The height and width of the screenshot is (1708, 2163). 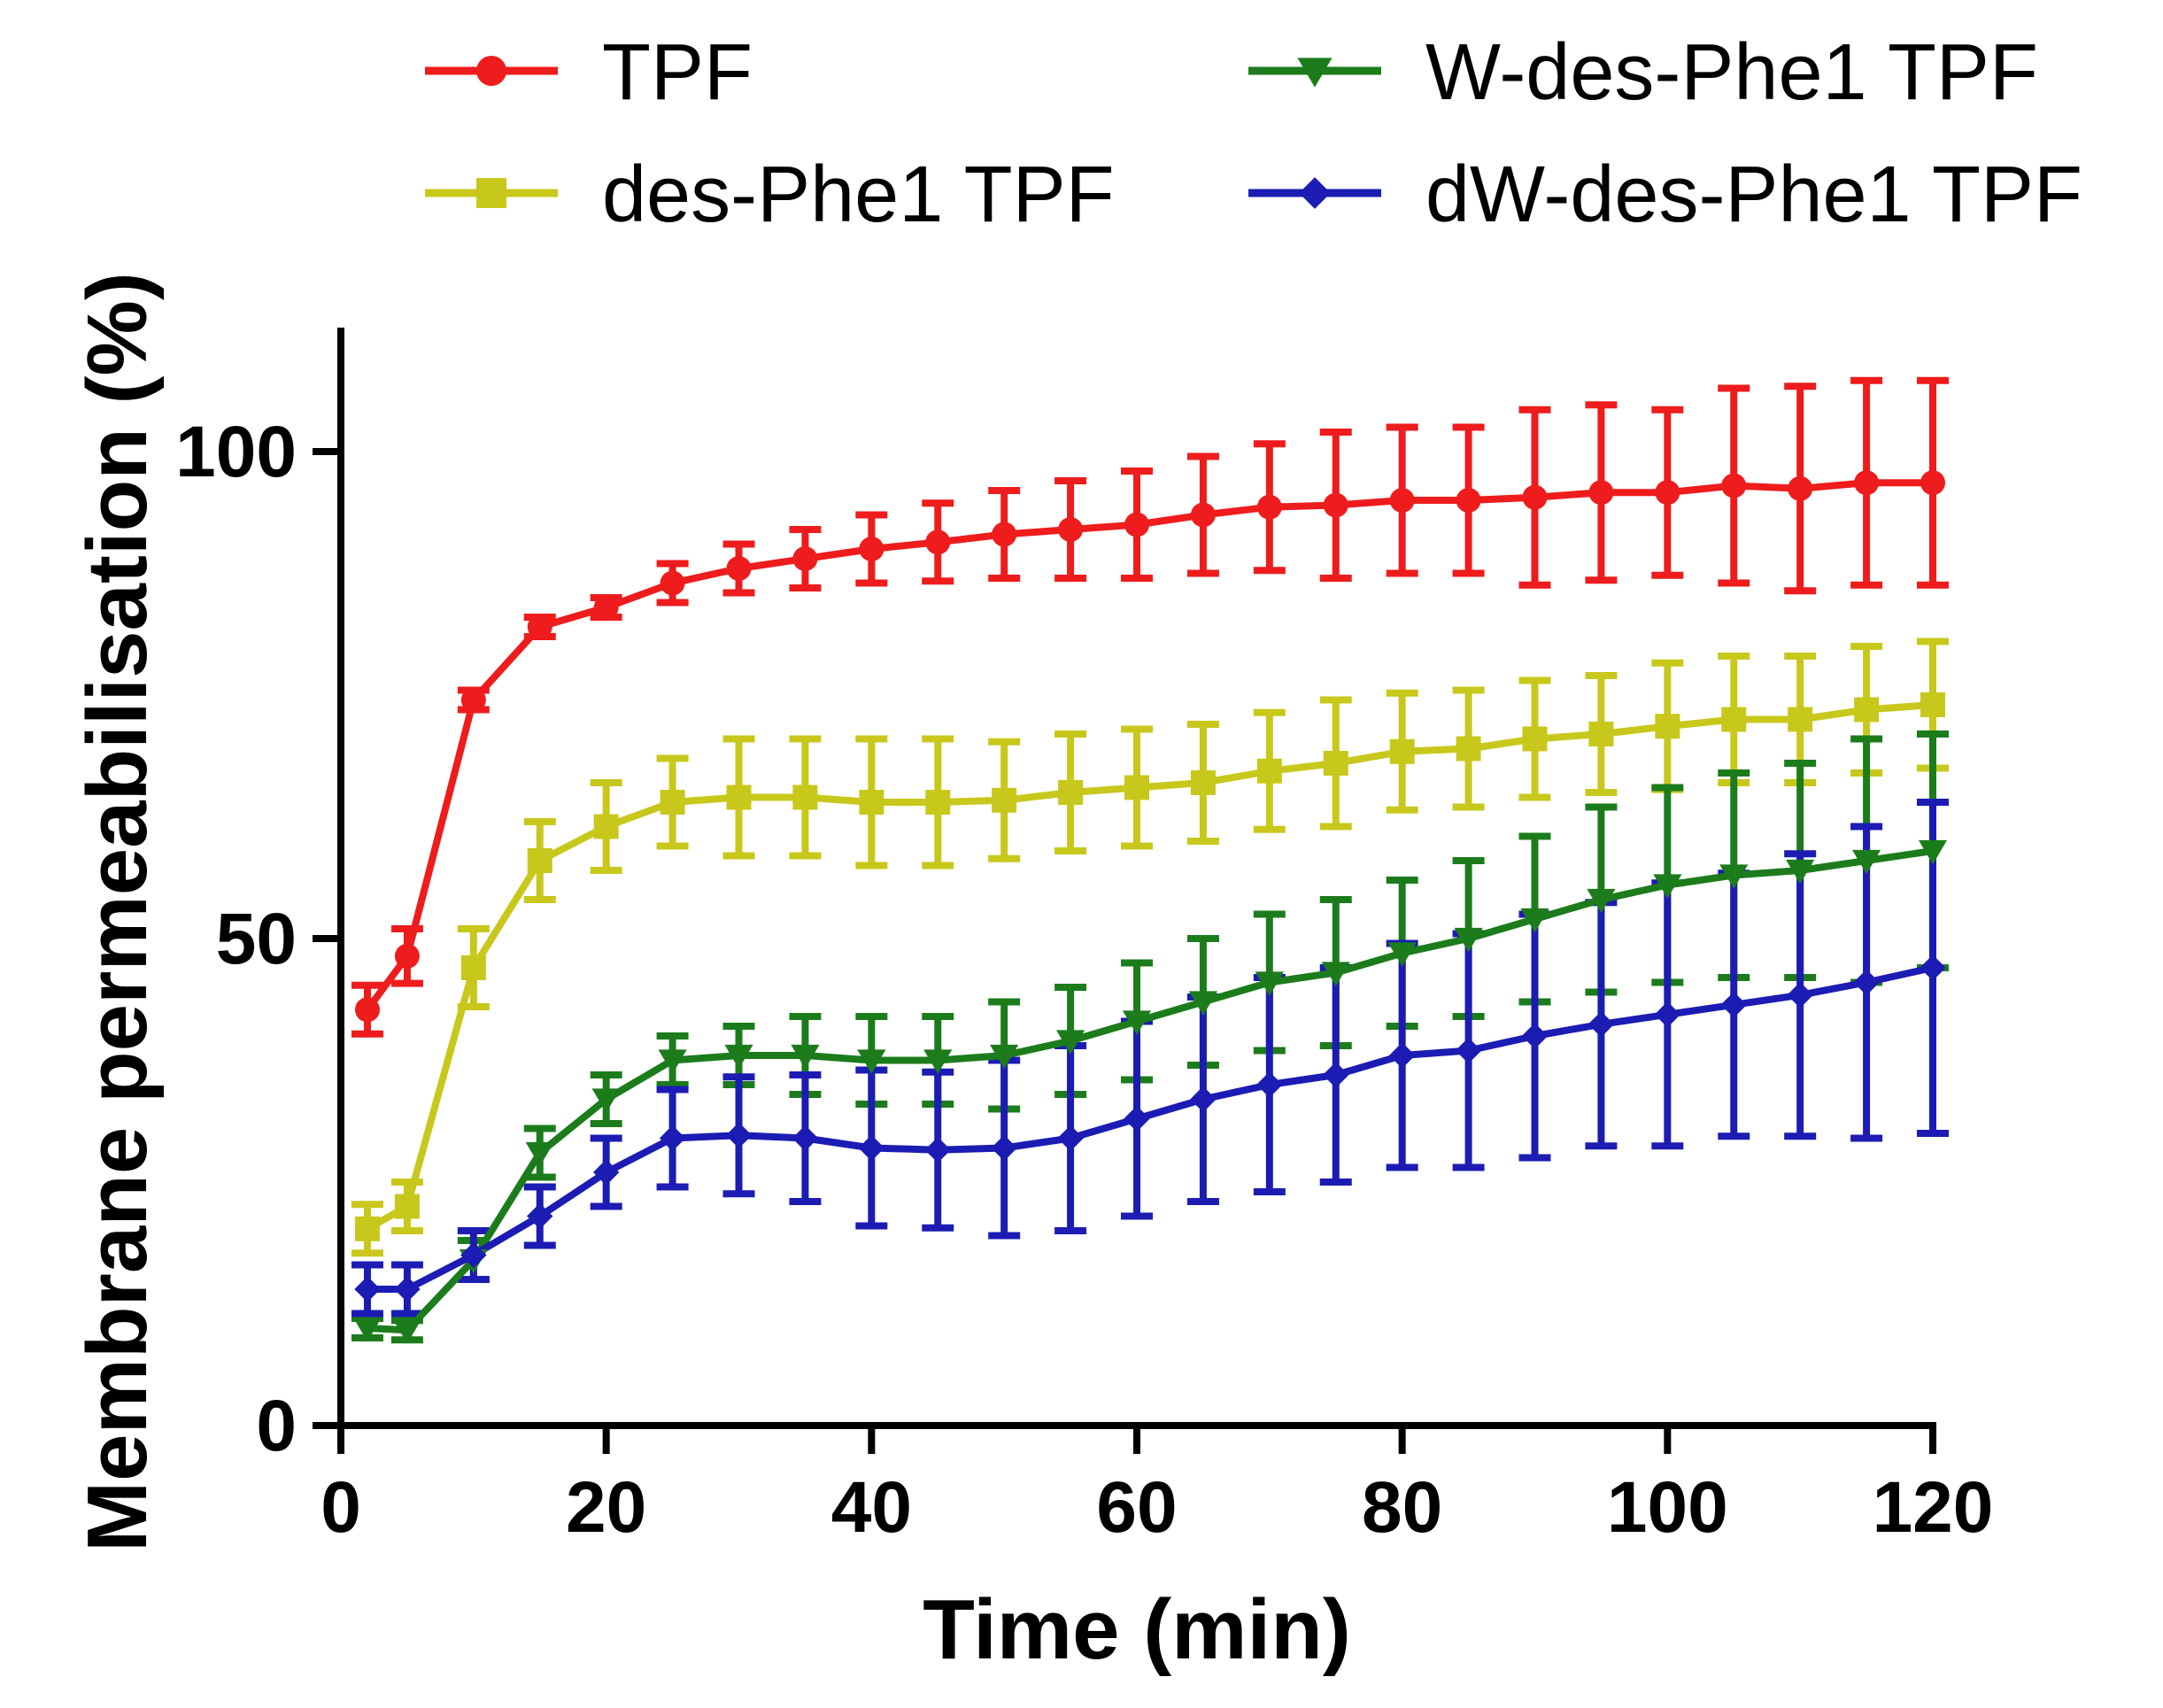 I want to click on legend-swatch-marker-tpf, so click(x=491, y=71).